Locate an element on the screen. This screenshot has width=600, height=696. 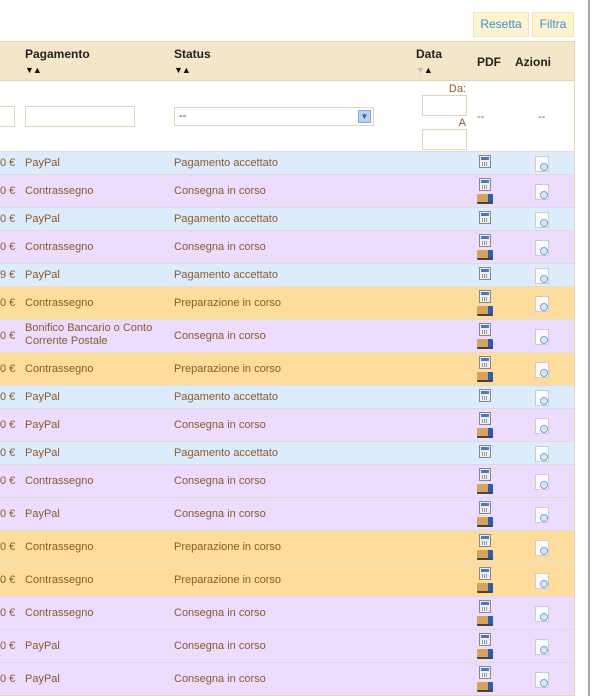
chevron-down-icon: ▼ is located at coordinates (364, 116).